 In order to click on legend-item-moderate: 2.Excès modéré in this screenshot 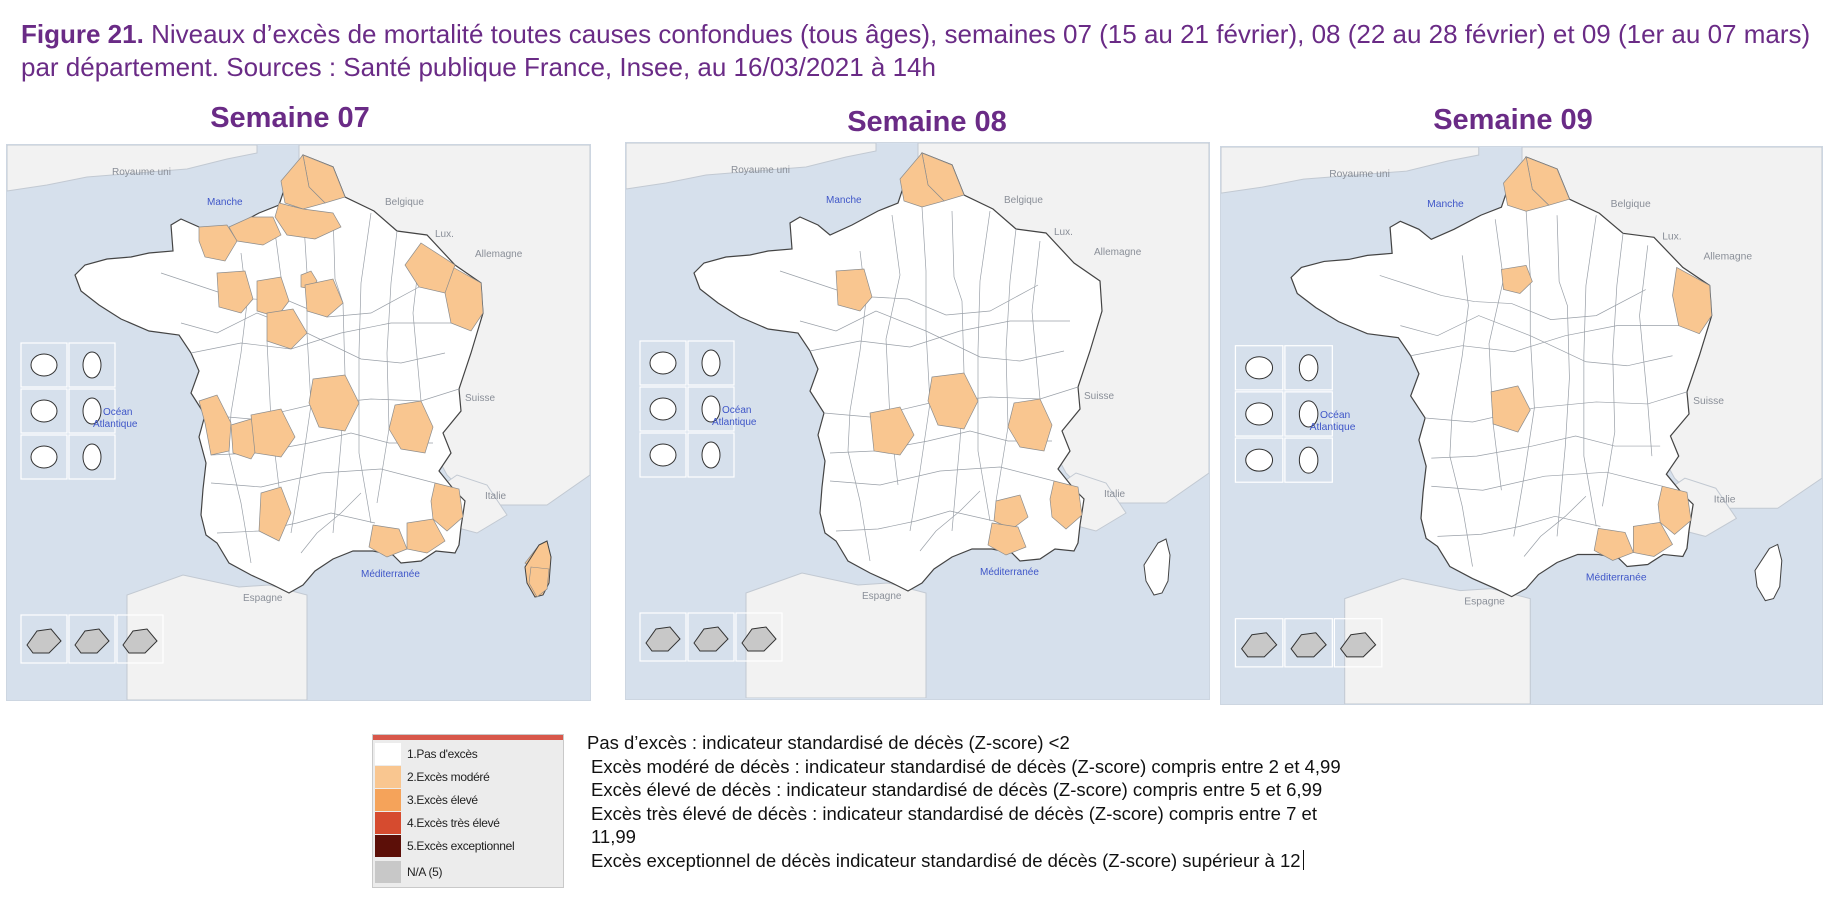, I will do `click(468, 777)`.